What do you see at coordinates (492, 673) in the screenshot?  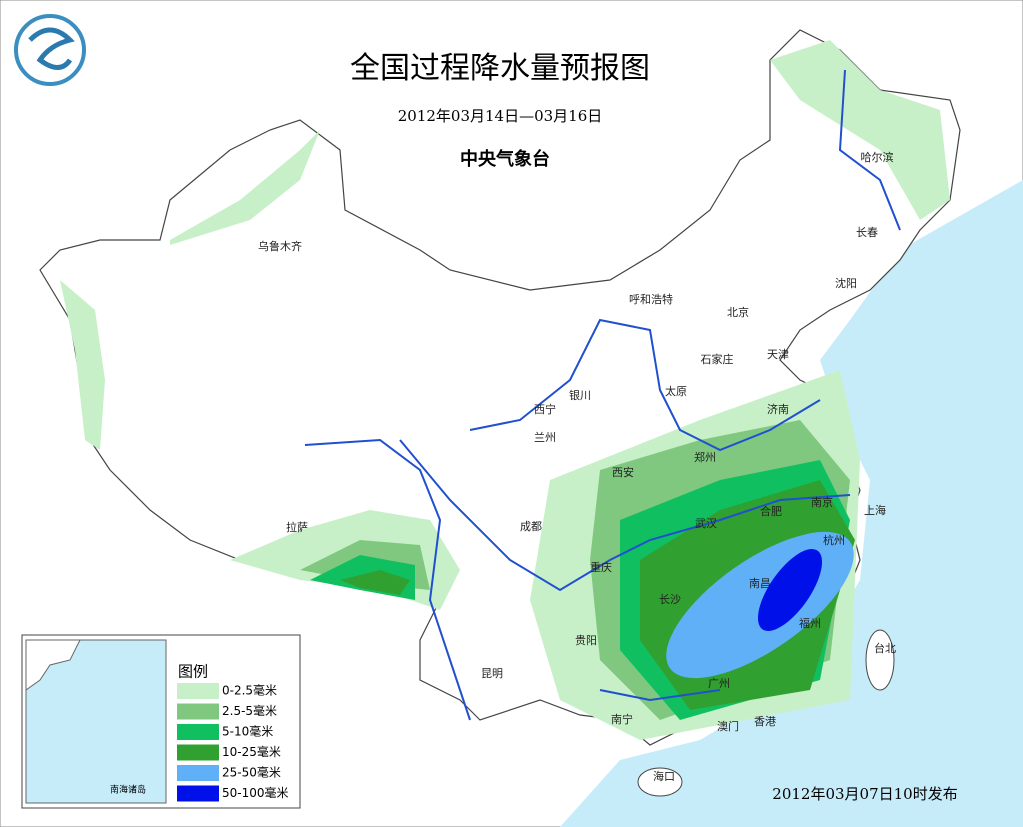 I see `city-label: 昆明` at bounding box center [492, 673].